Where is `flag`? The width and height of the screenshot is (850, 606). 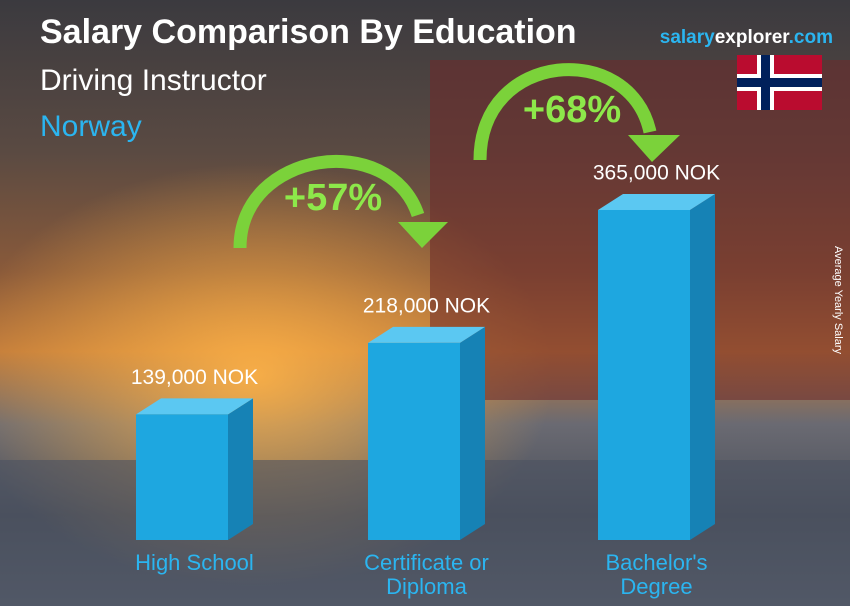 flag is located at coordinates (779, 82).